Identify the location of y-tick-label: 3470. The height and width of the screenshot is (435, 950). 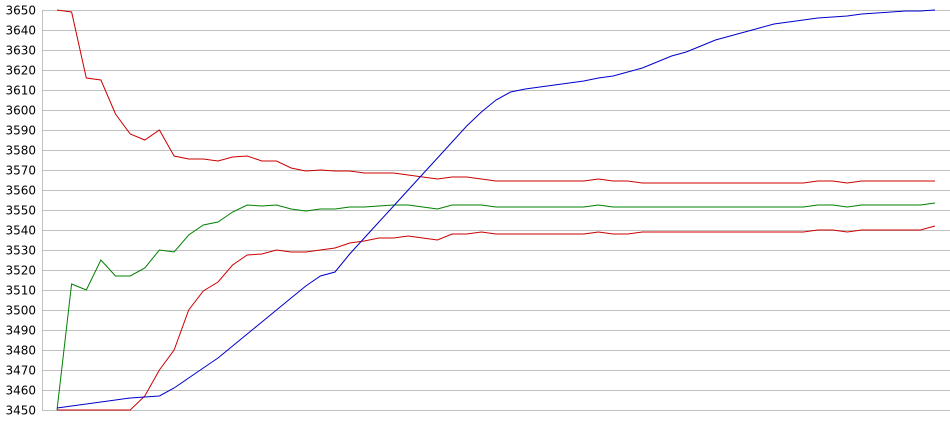
(20, 371).